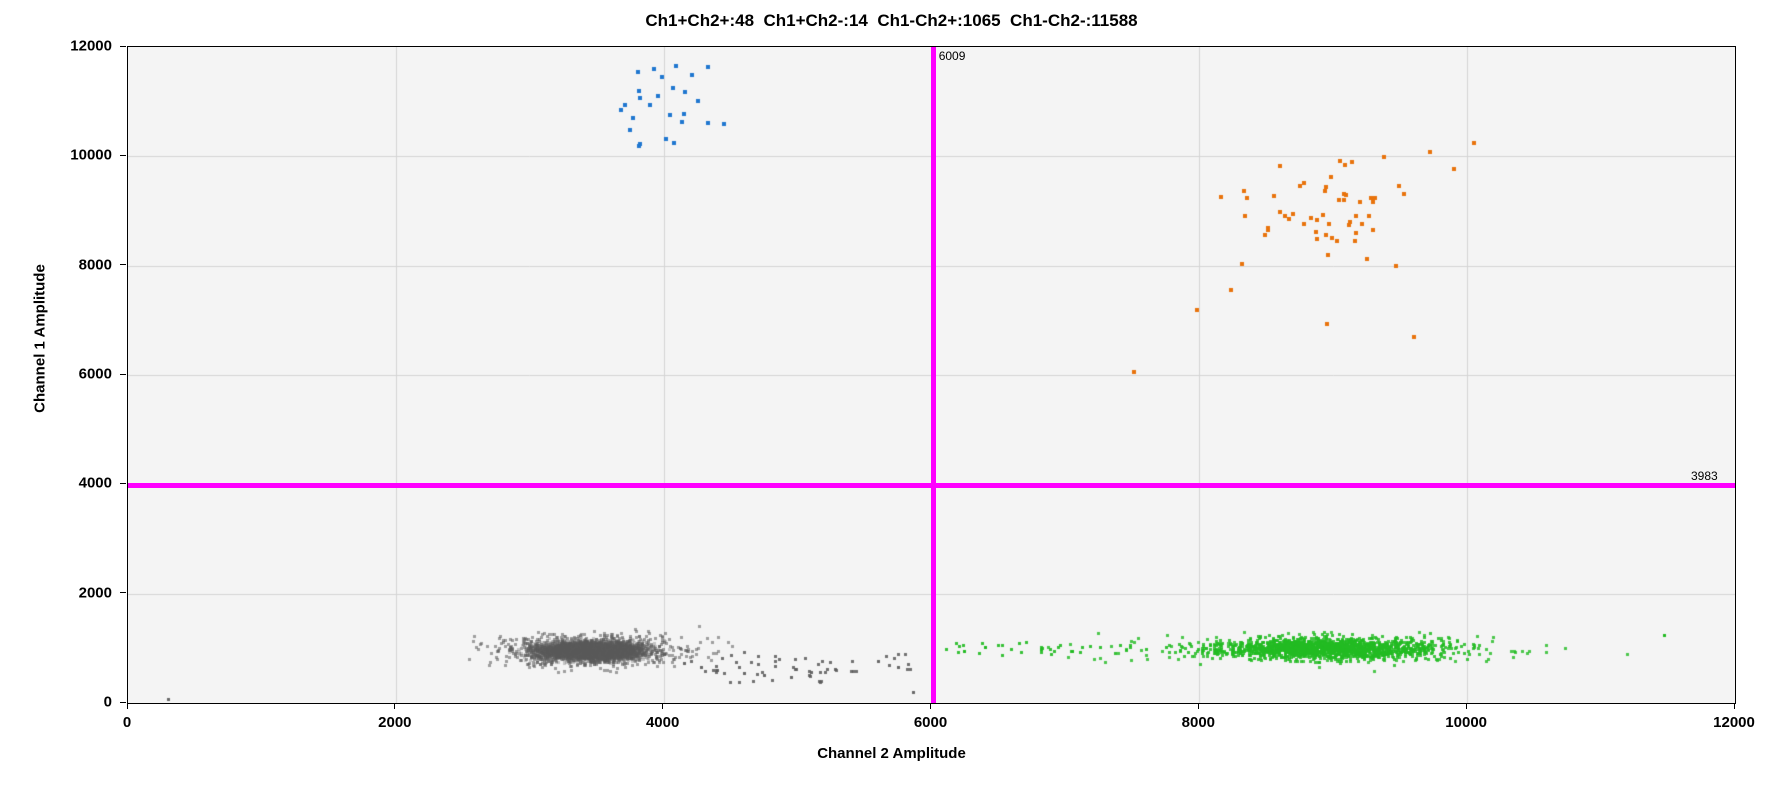 The height and width of the screenshot is (785, 1783). Describe the element at coordinates (91, 46) in the screenshot. I see `y-axis-tick-label: 12000` at that location.